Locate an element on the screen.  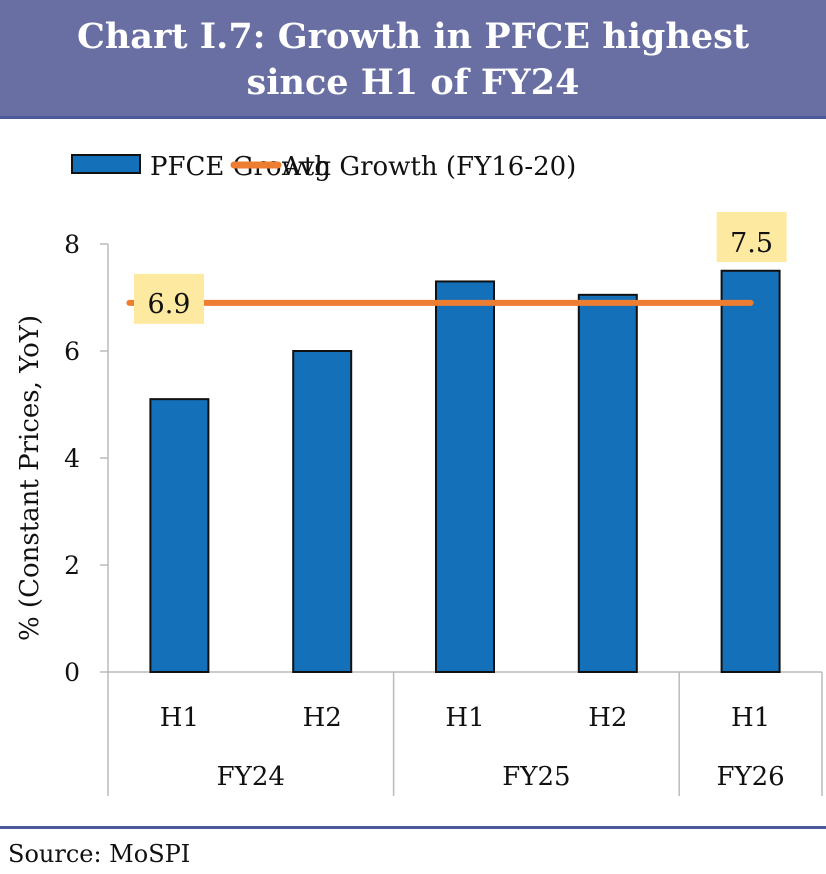
source-divider is located at coordinates (413, 827).